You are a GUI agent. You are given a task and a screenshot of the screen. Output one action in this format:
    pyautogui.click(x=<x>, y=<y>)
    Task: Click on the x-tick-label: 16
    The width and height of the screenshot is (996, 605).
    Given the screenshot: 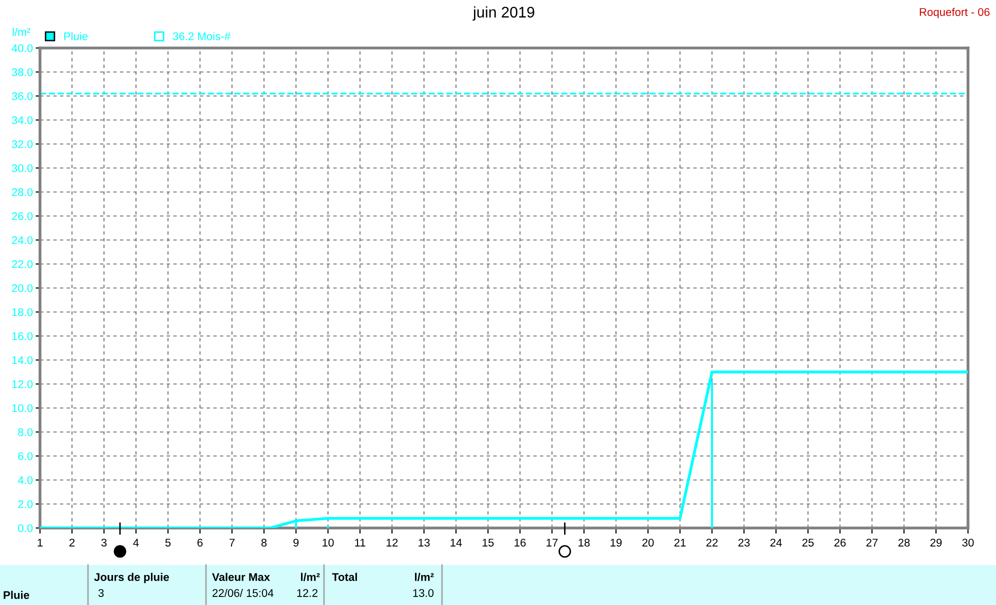 What is the action you would take?
    pyautogui.click(x=520, y=542)
    